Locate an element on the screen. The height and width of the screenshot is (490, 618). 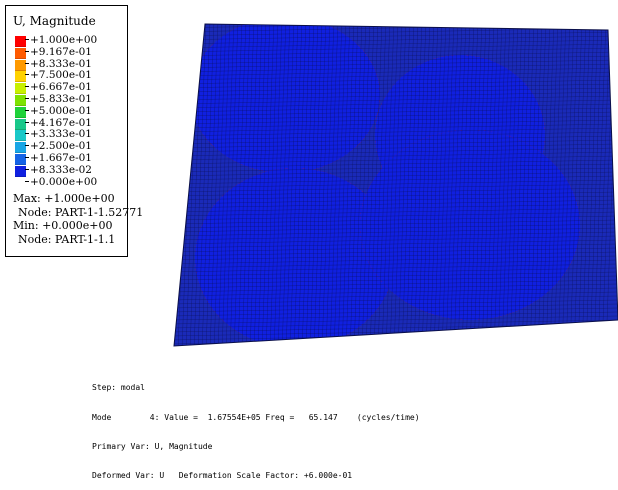
legend-tick-label: +9.167e-01 is located at coordinates (58, 51).